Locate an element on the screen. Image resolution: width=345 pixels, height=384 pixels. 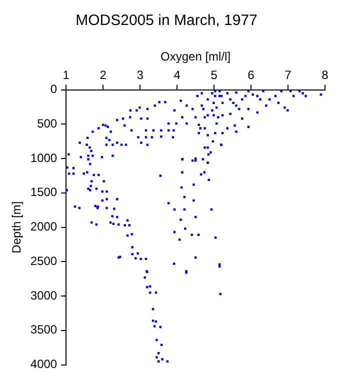
x-axis-title: Oxygen [ml/l] is located at coordinates (195, 57).